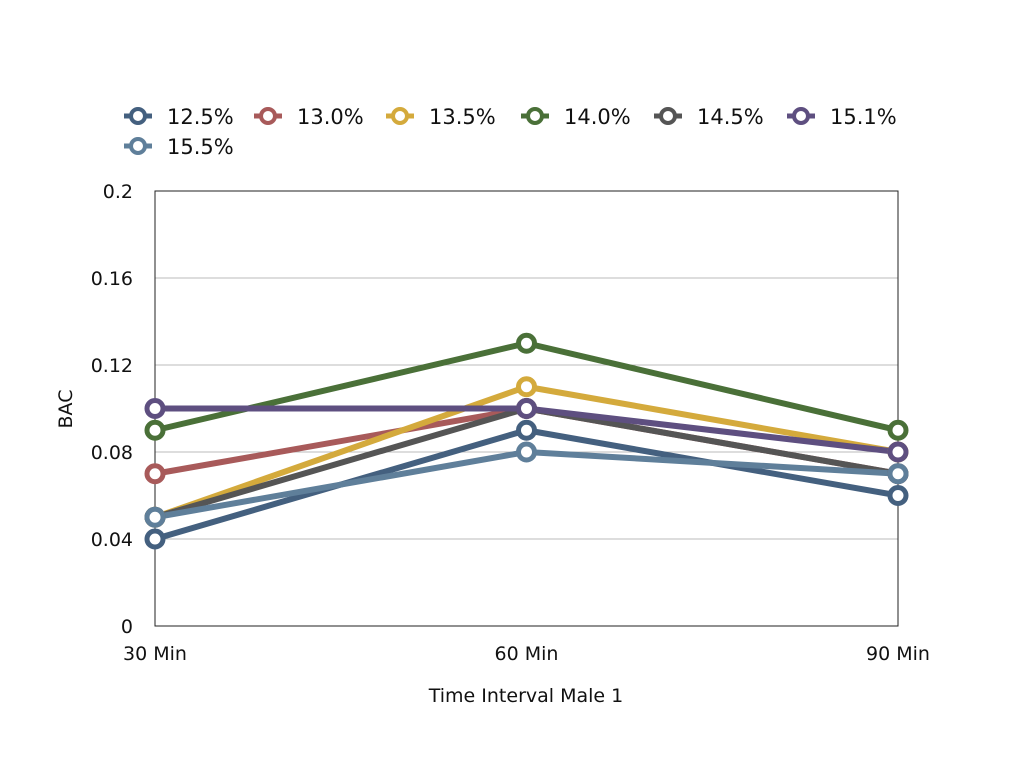 This screenshot has height=768, width=1024. I want to click on data-point-13.0%, so click(155, 474).